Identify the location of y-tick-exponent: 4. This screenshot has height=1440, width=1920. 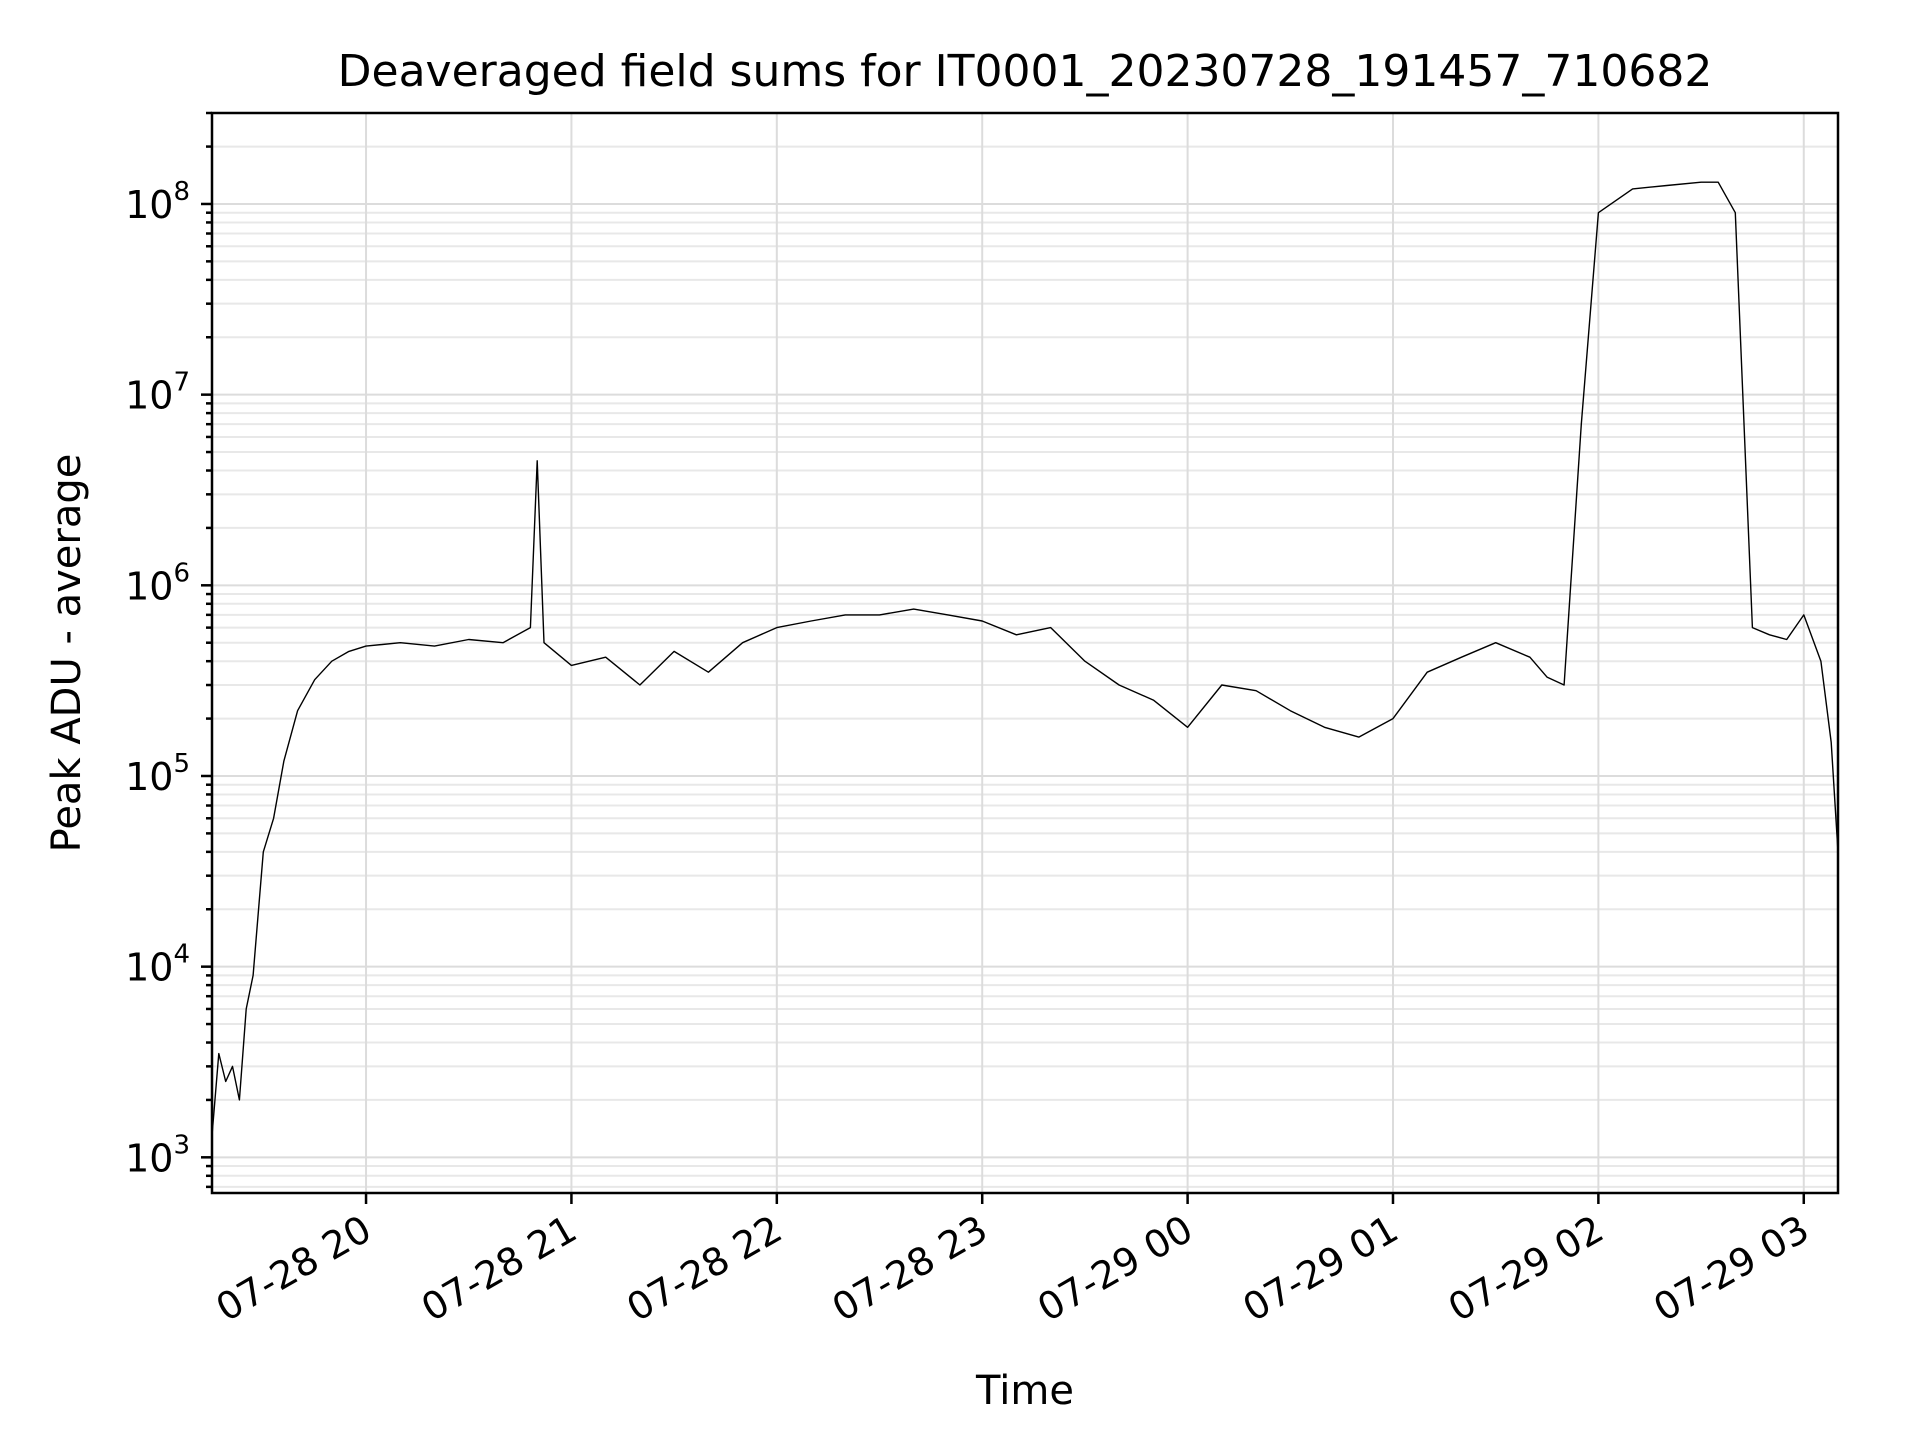
(181, 955).